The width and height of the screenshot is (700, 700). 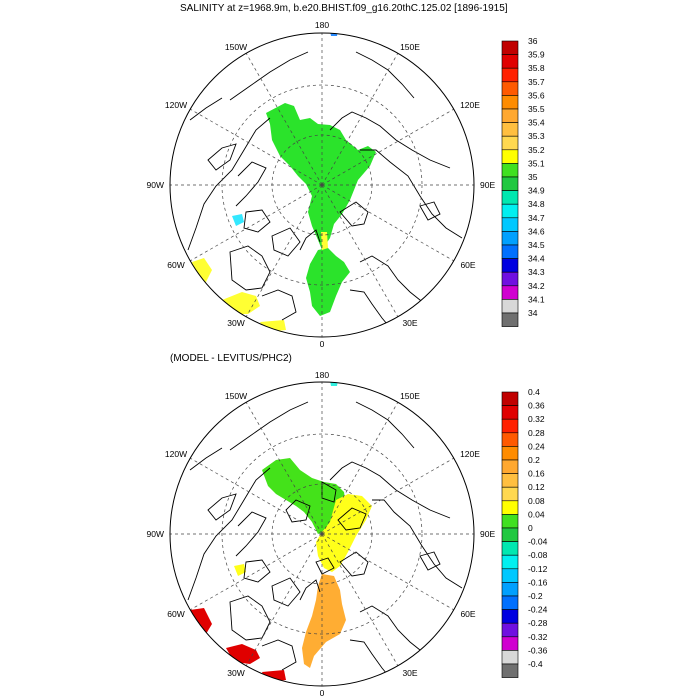 What do you see at coordinates (176, 454) in the screenshot?
I see `map2-lon-120w: 120W` at bounding box center [176, 454].